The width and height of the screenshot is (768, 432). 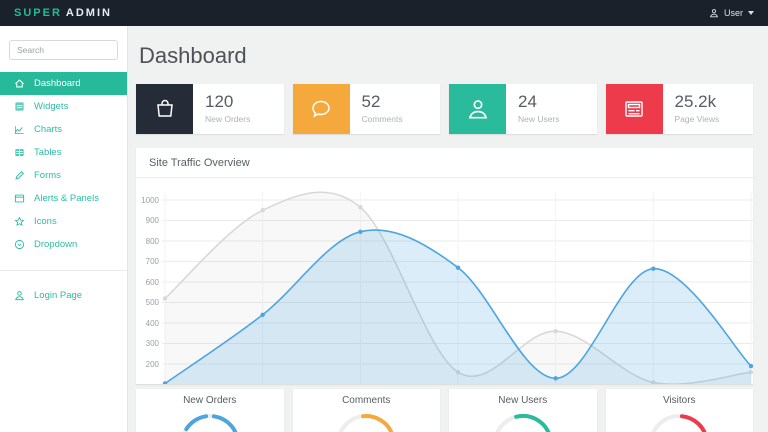 What do you see at coordinates (51, 106) in the screenshot?
I see `sidebar-item-label: Widgets` at bounding box center [51, 106].